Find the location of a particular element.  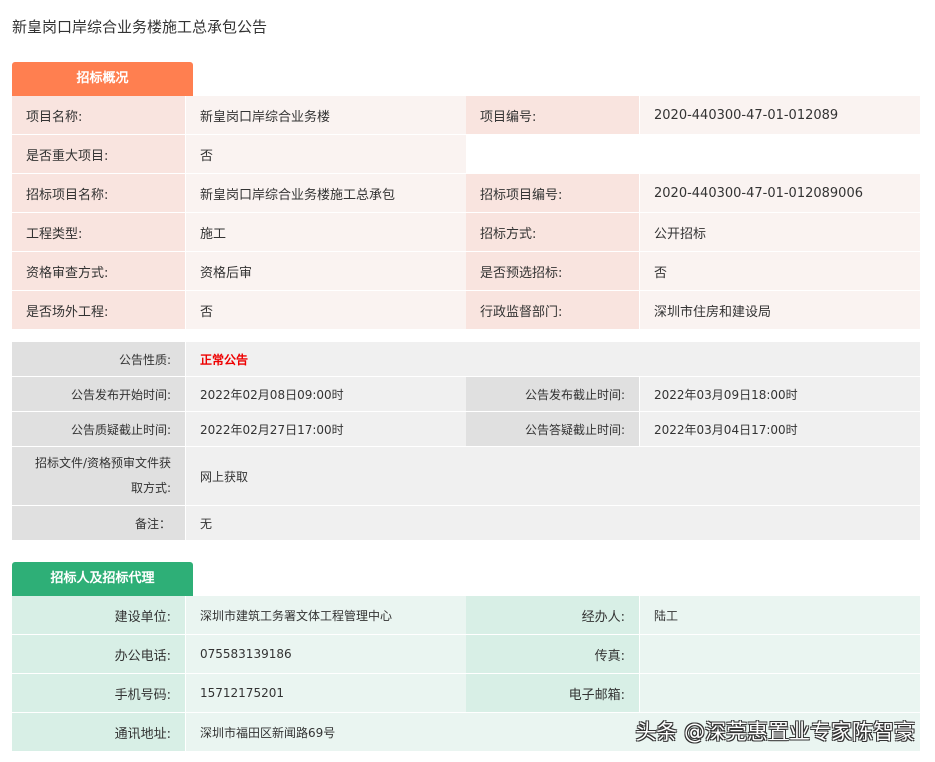

label: 手机号码: is located at coordinates (98, 693).